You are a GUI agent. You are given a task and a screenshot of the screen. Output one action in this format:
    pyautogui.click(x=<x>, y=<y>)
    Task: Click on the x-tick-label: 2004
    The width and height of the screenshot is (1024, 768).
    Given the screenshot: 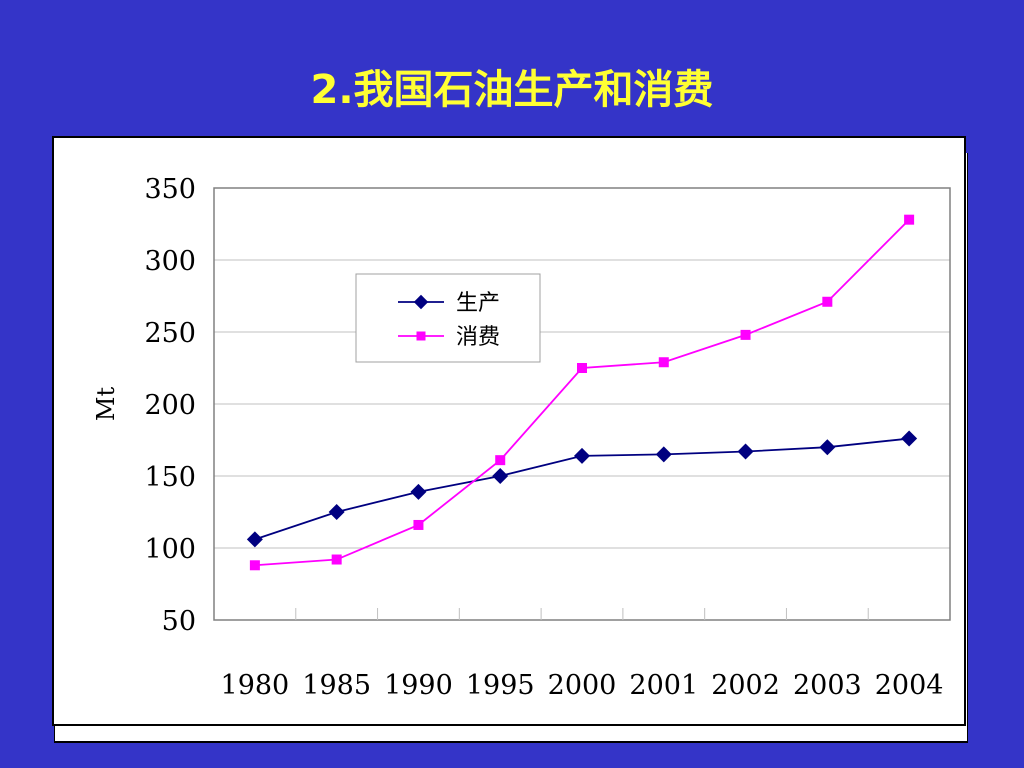 What is the action you would take?
    pyautogui.click(x=909, y=685)
    